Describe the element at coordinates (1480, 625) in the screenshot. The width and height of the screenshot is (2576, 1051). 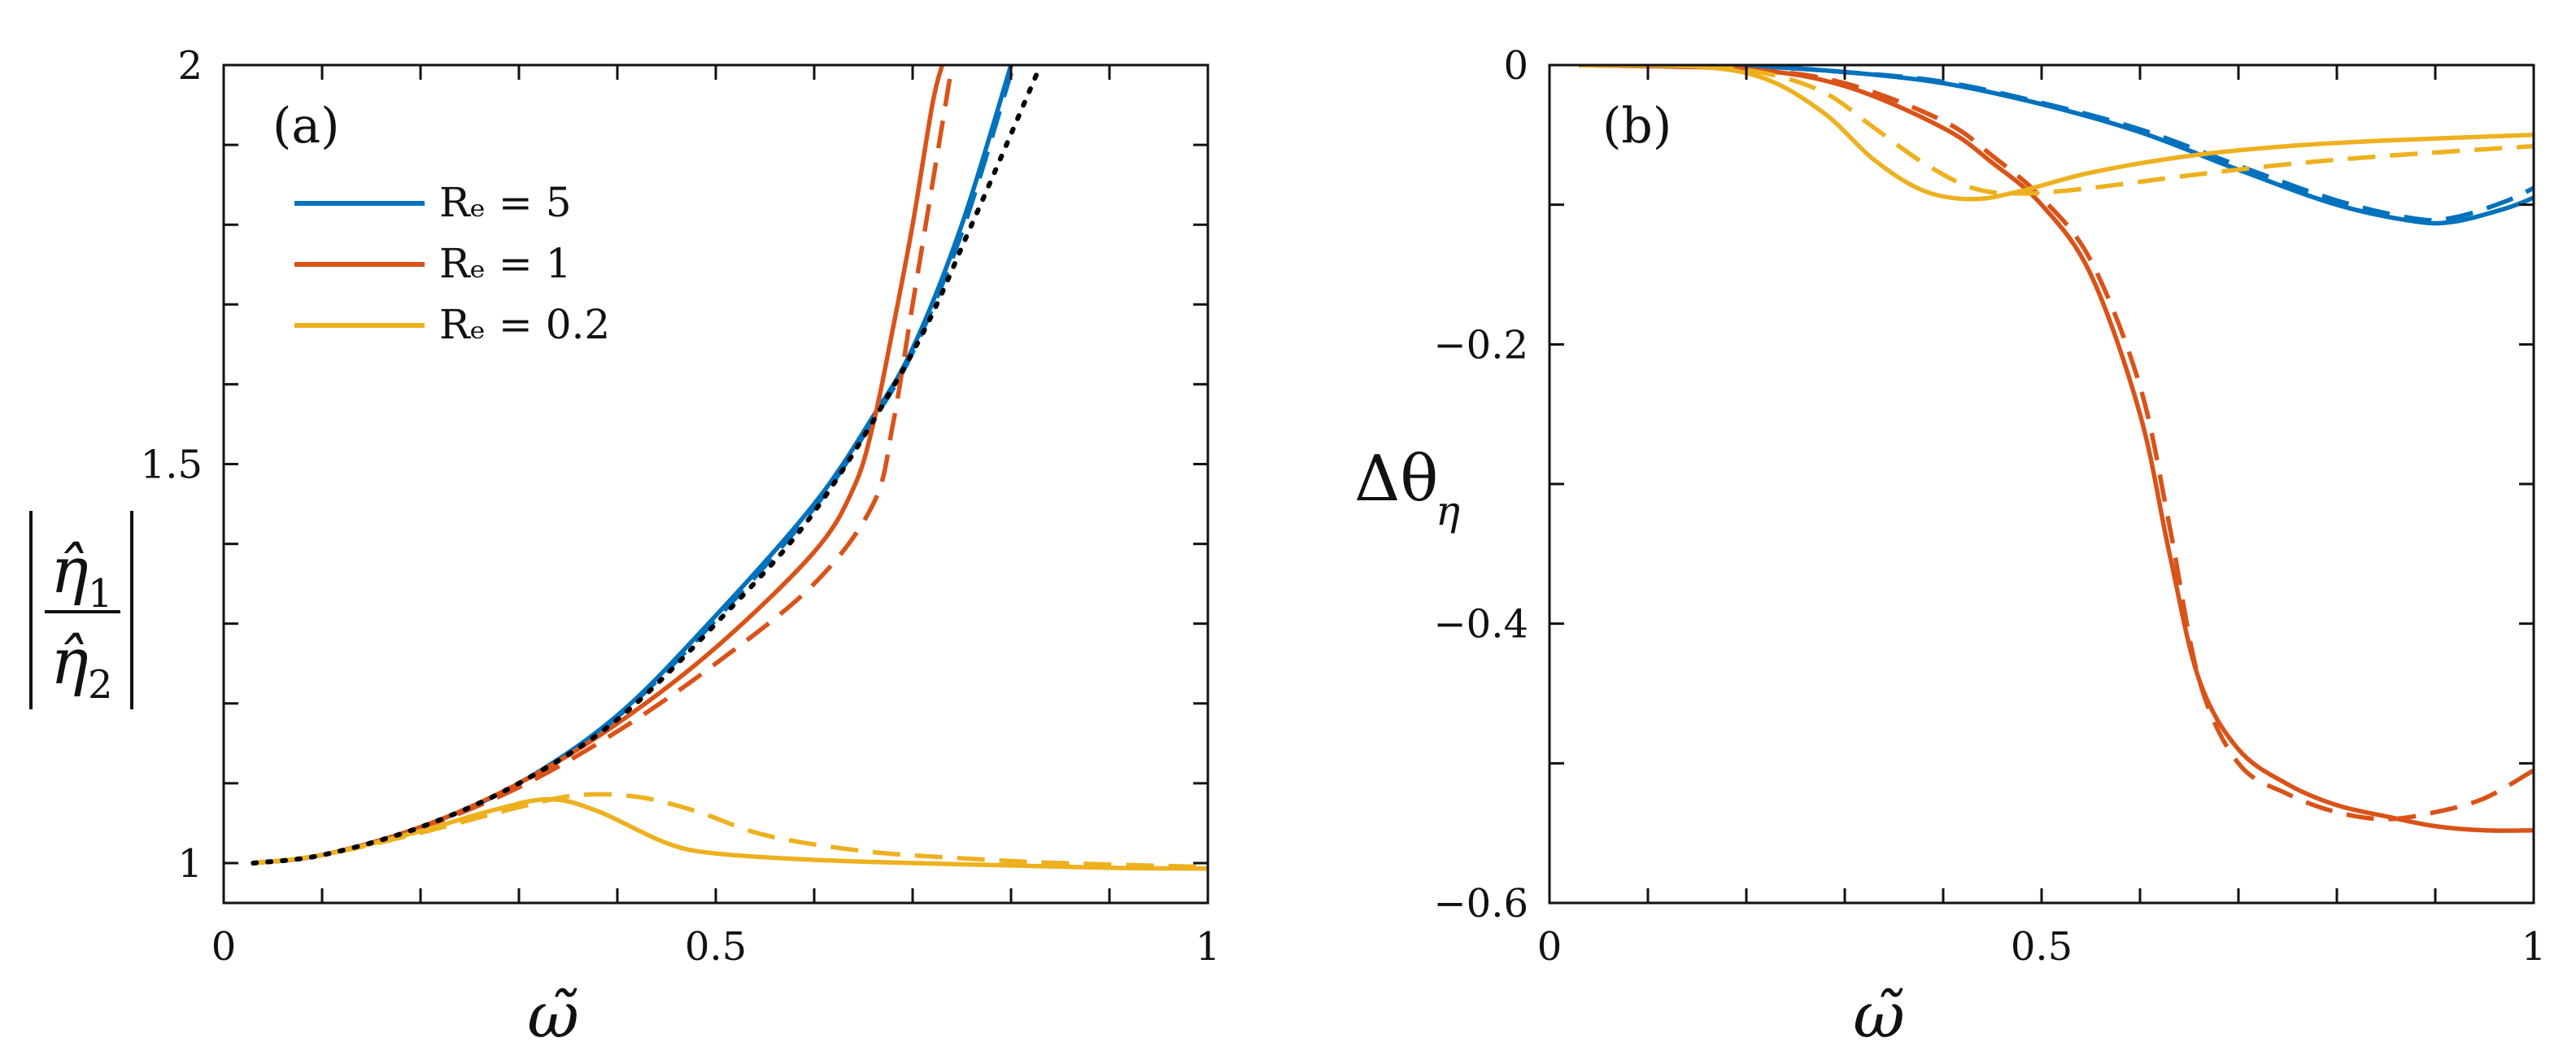
I see `panel-b-ytick-label: −0.4` at that location.